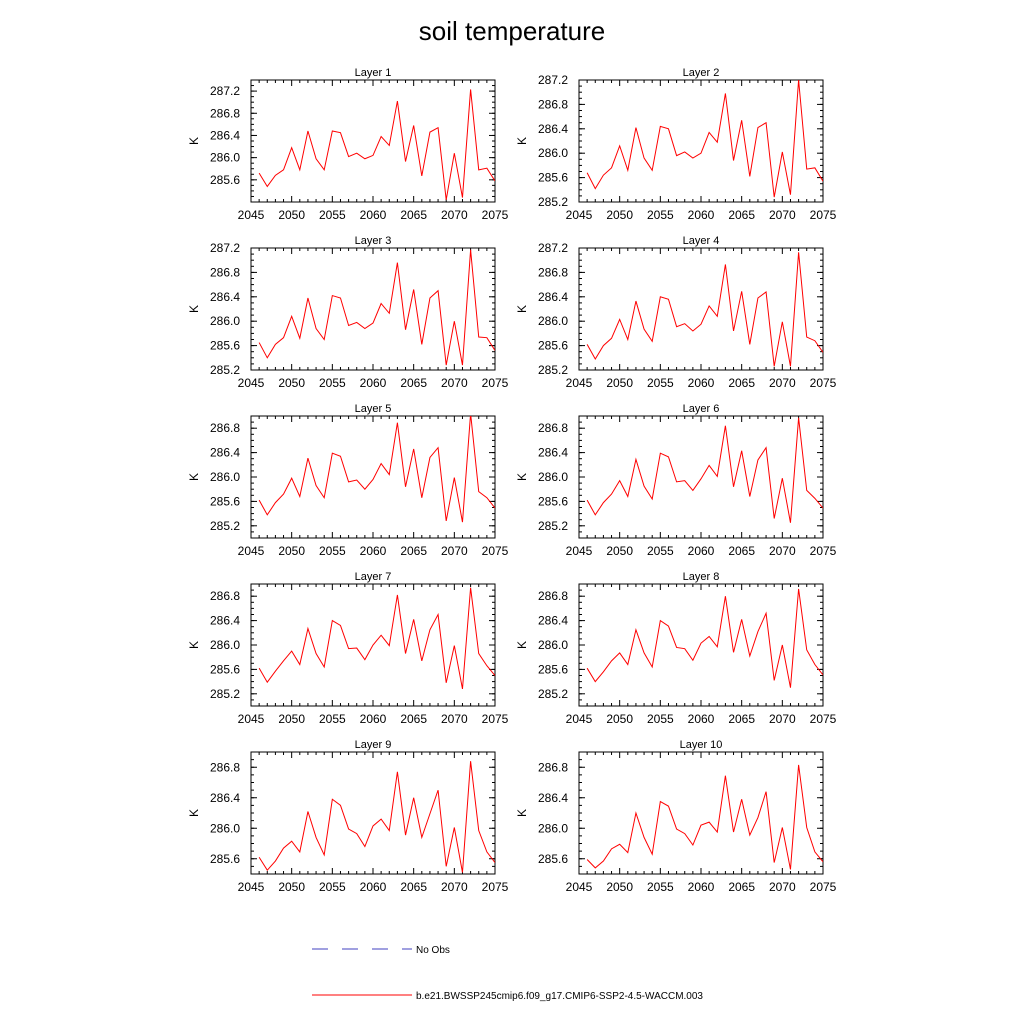 Image resolution: width=1024 pixels, height=1024 pixels. Describe the element at coordinates (701, 73) in the screenshot. I see `panel-title: Layer 2` at that location.